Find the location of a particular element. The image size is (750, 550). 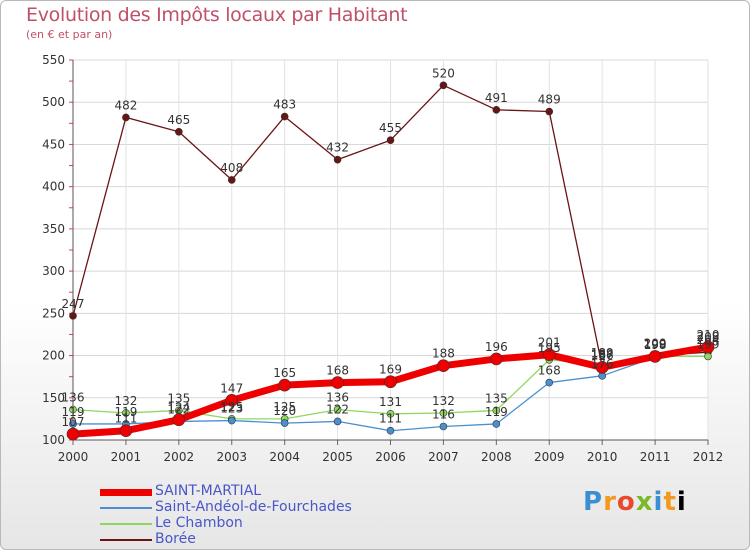

data-label-s0: 147 is located at coordinates (231, 388).